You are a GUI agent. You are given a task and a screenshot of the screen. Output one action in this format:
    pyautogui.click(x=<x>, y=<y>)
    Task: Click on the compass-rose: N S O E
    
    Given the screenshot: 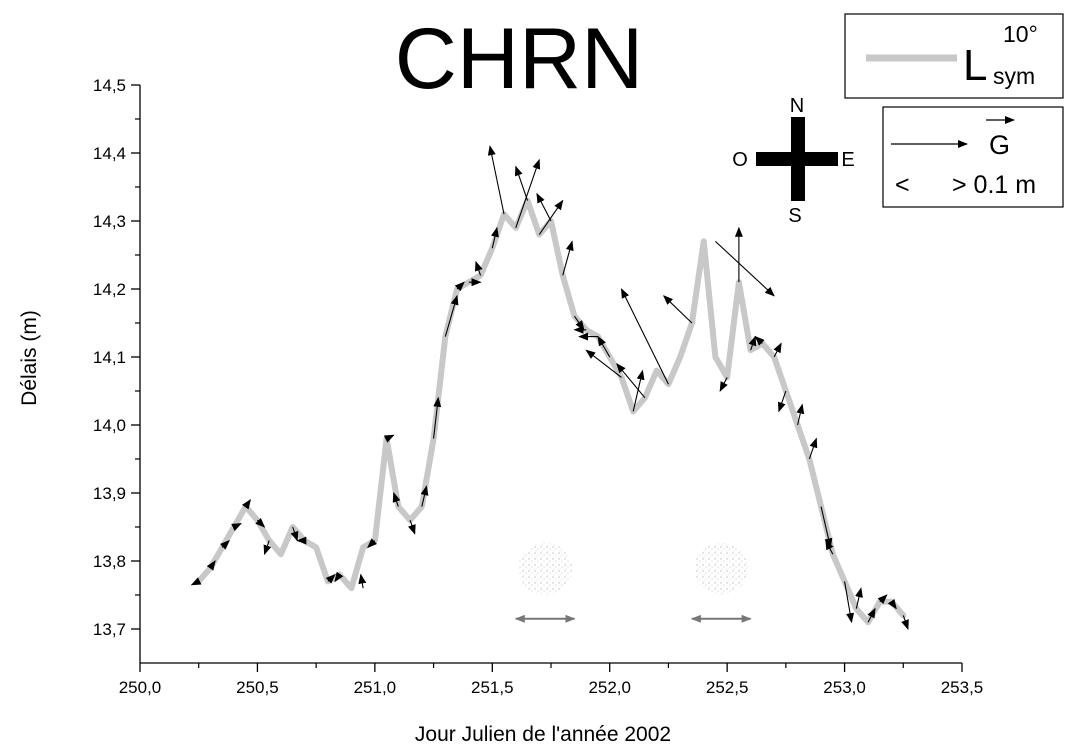 What is the action you would take?
    pyautogui.click(x=793, y=161)
    